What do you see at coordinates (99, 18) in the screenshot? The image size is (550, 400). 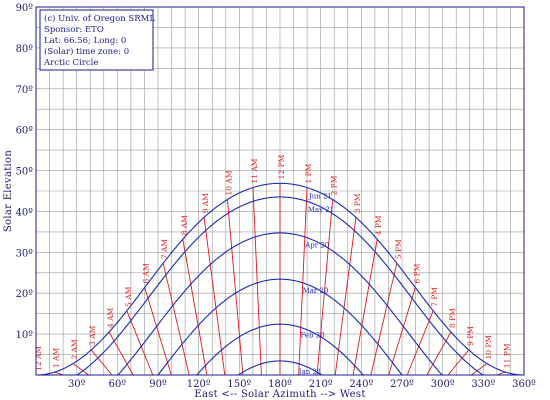 I see `info-line-1: (c) Univ. of Oregon SRML` at bounding box center [99, 18].